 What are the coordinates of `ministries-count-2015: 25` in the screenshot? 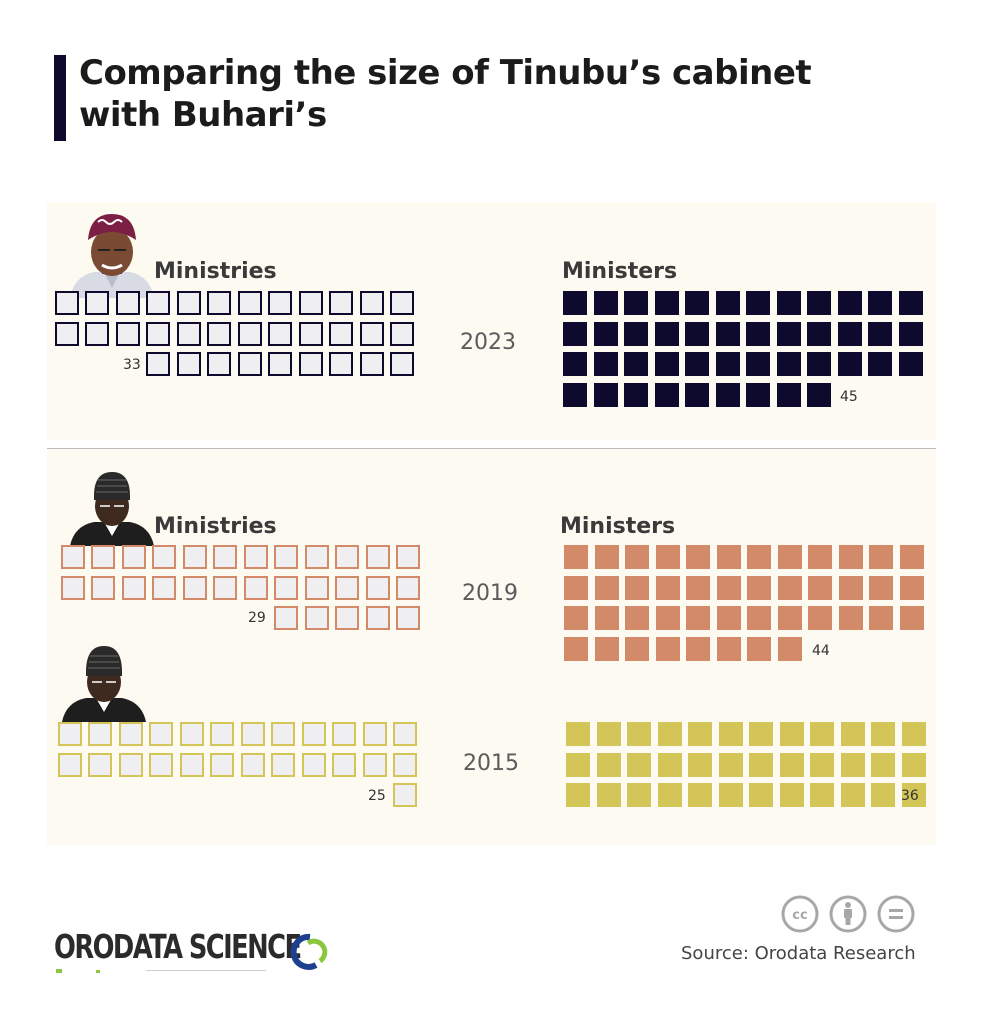 It's located at (377, 796).